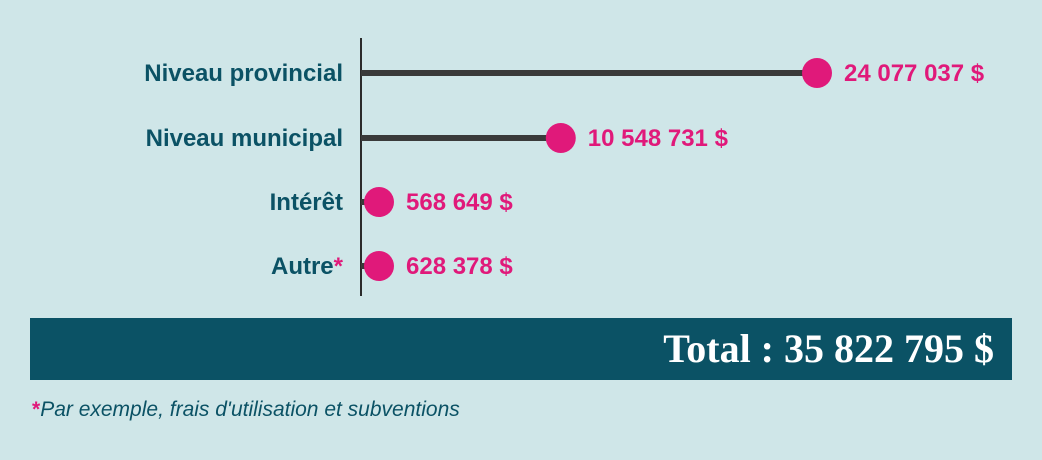  I want to click on value-label-2: 568 649 $, so click(459, 202).